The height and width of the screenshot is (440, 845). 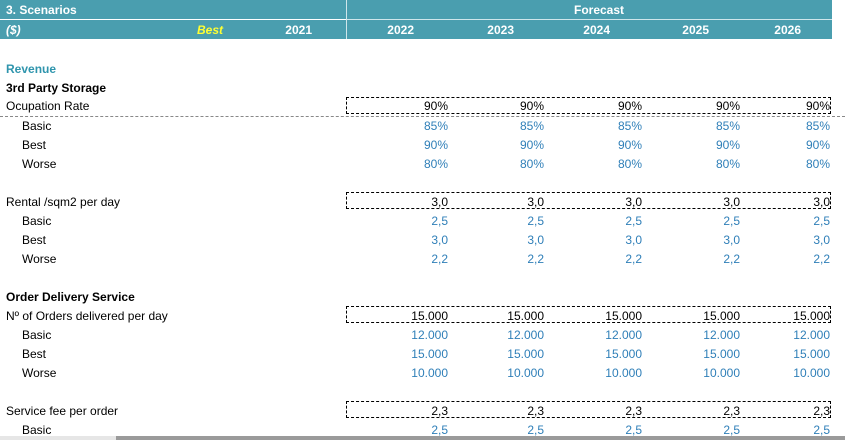 I want to click on table-row: Service fee per order 2,3 2,3 2,3 2,3 2,3, so click(x=422, y=411).